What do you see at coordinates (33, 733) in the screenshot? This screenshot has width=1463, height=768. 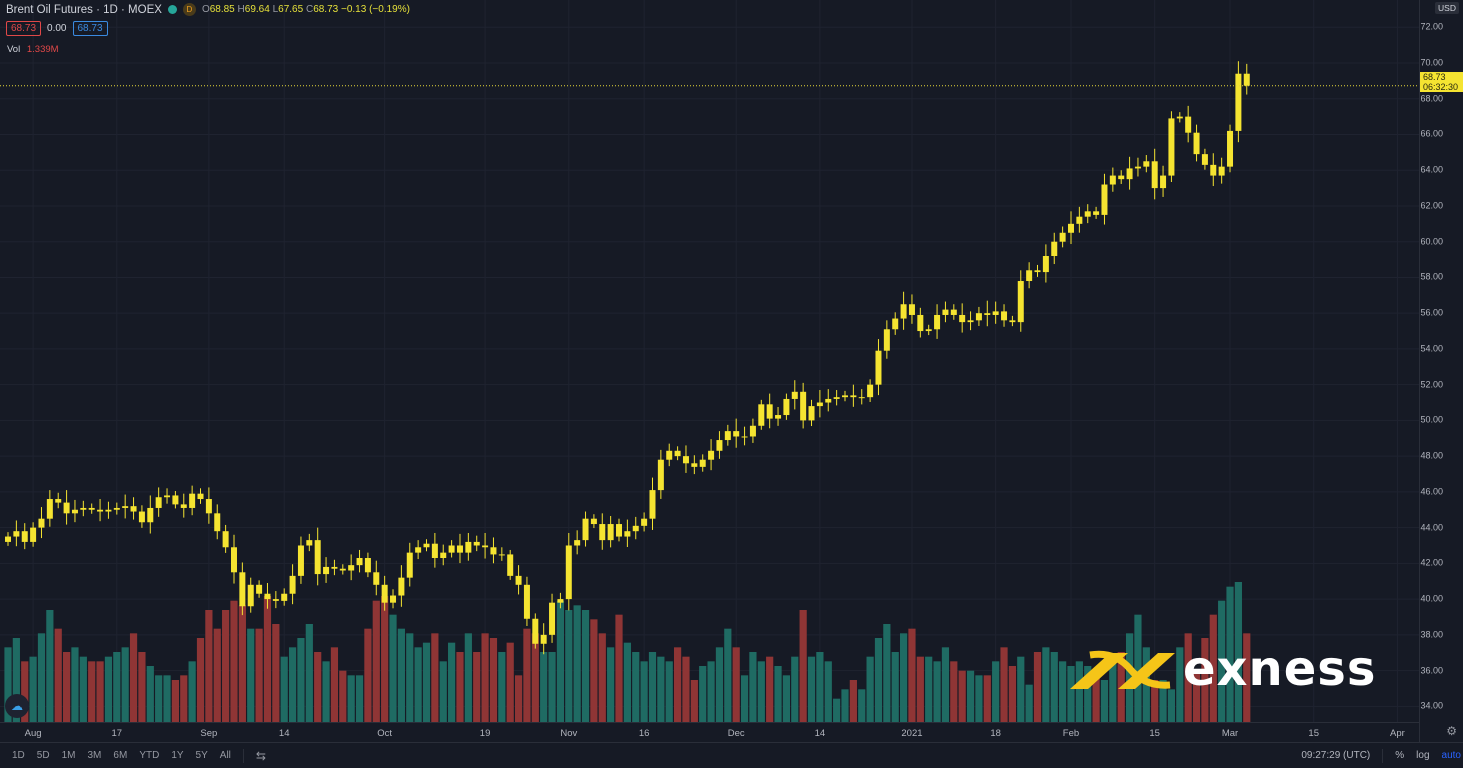 I see `time-tick: Aug` at bounding box center [33, 733].